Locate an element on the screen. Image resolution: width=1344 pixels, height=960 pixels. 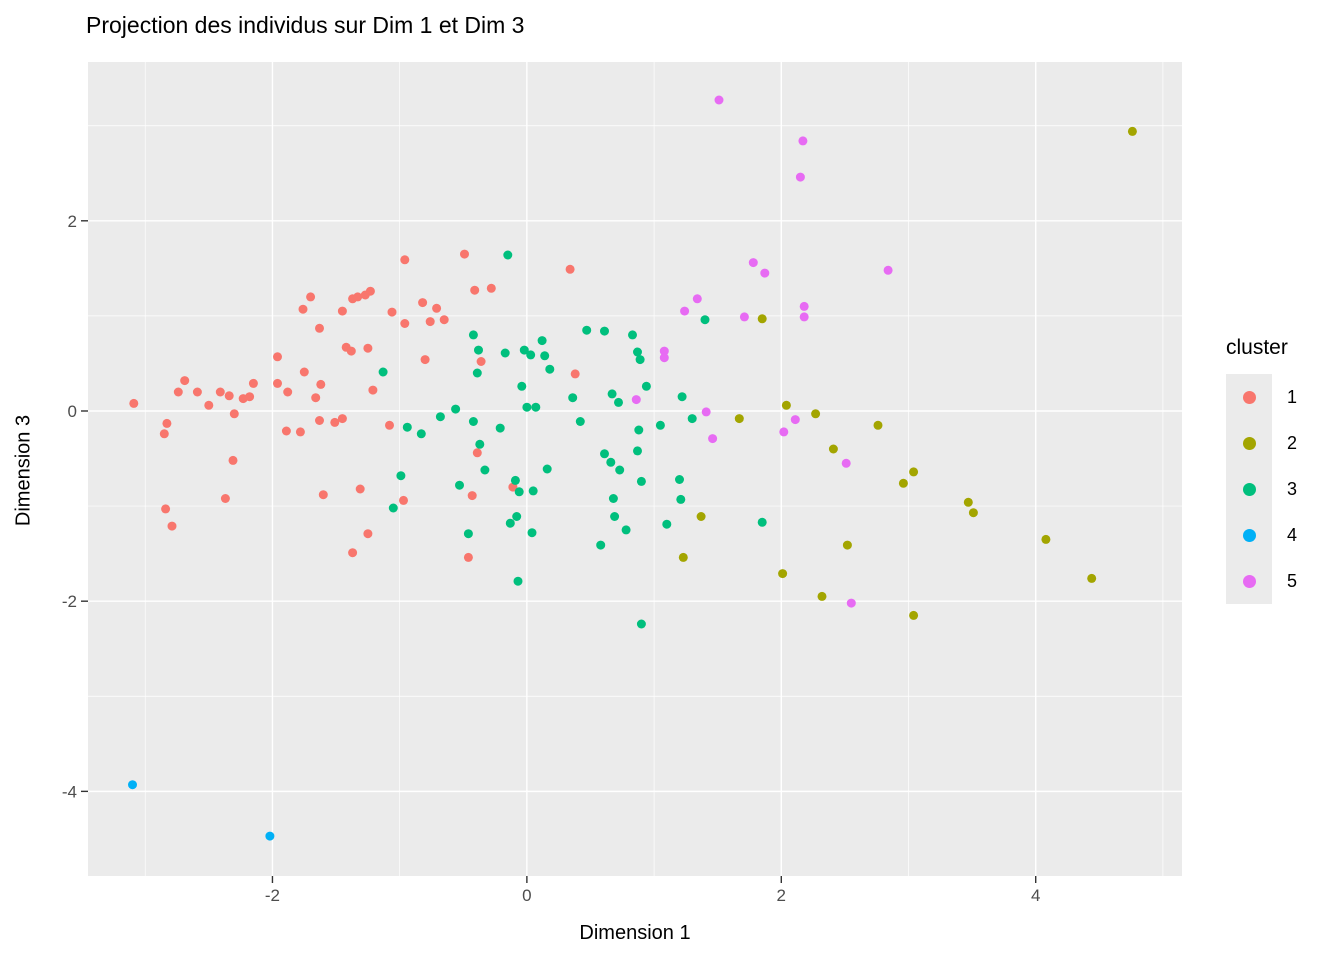
legend-item-label: 1 is located at coordinates (1292, 396).